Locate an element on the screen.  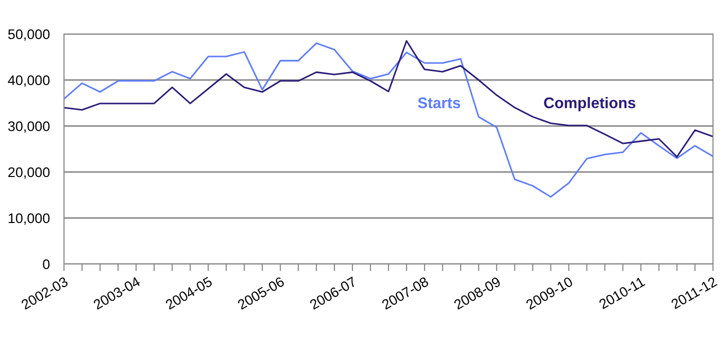
y-tick-label: 10,000 is located at coordinates (29, 219).